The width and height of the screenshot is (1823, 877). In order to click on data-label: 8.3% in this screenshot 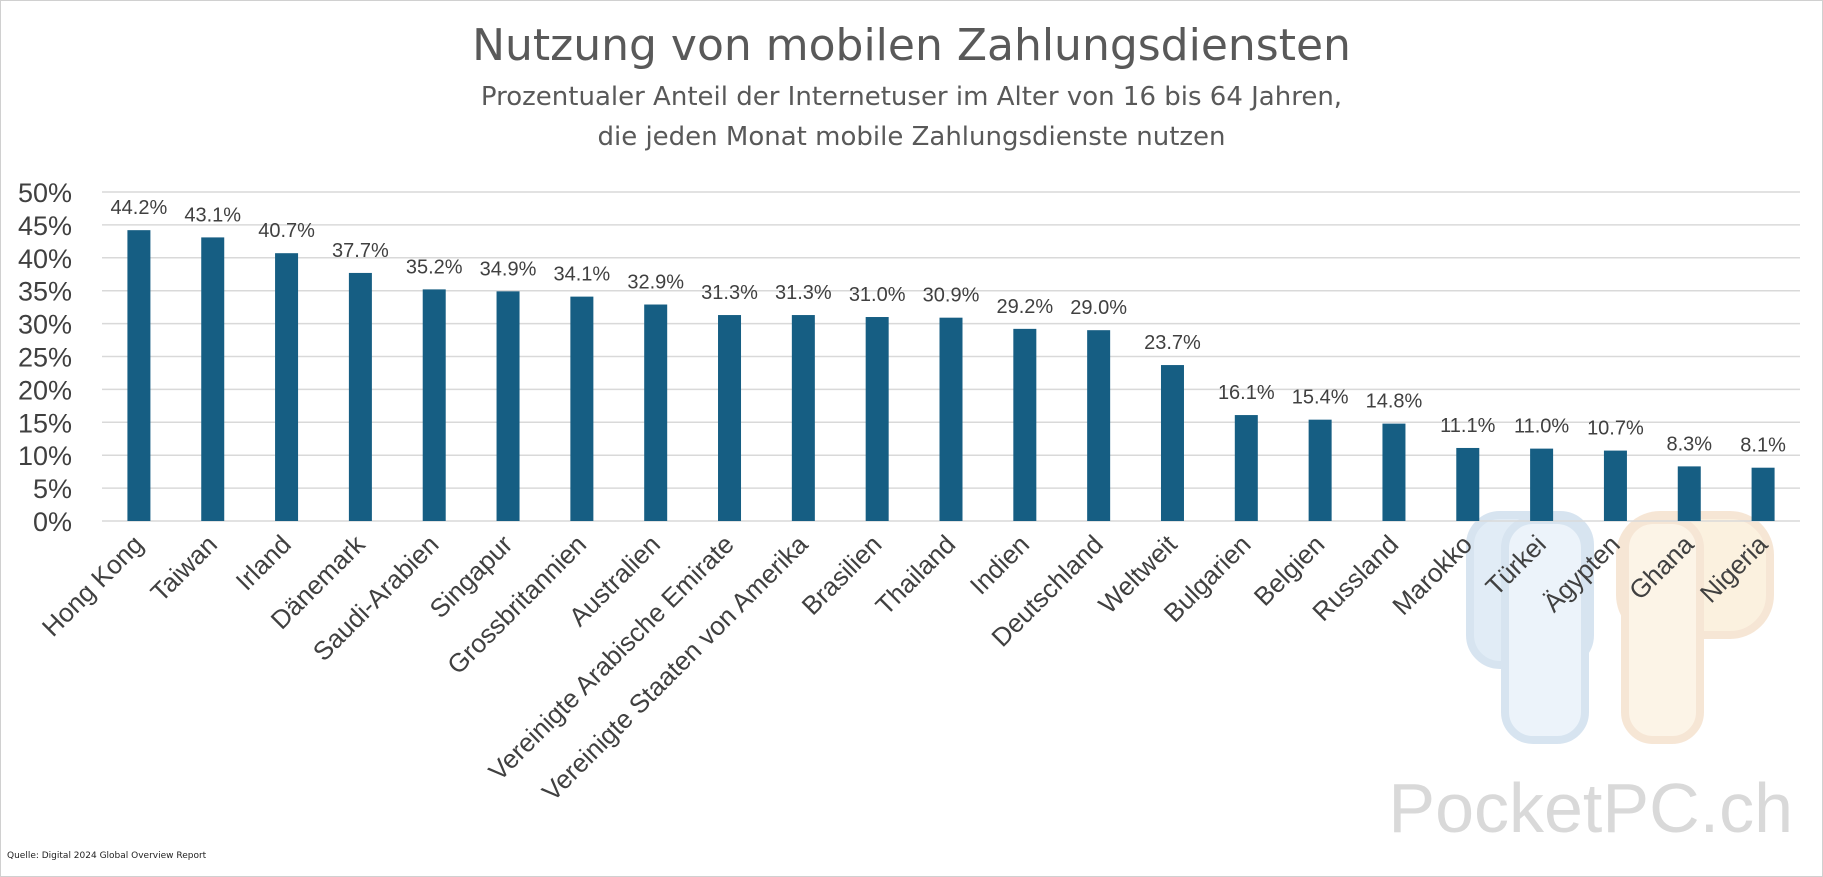, I will do `click(1689, 444)`.